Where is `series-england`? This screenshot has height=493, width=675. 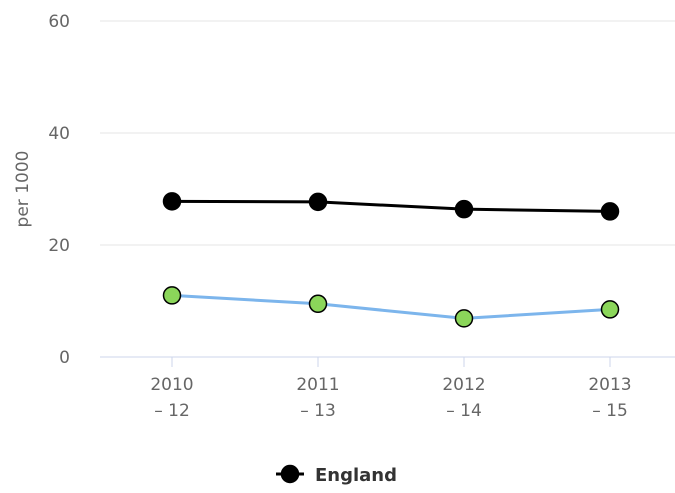
series-england is located at coordinates (391, 206).